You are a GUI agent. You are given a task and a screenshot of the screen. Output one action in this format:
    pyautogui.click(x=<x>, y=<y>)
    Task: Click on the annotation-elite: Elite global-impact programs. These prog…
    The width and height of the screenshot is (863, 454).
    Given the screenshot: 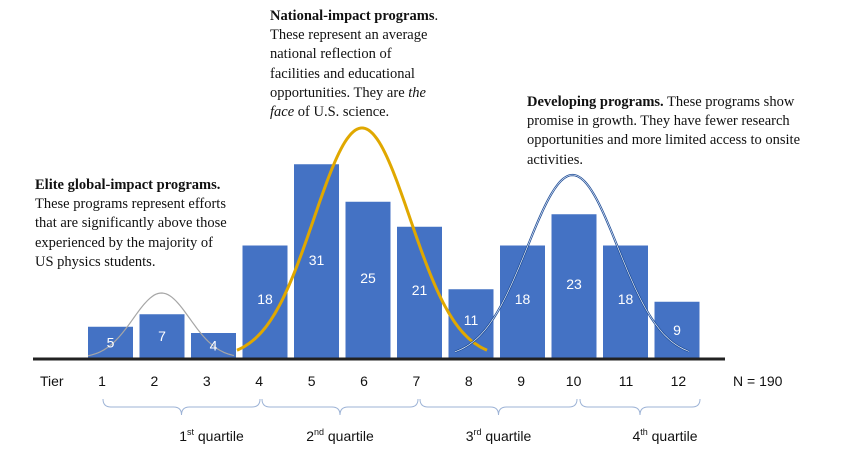 What is the action you would take?
    pyautogui.click(x=135, y=224)
    